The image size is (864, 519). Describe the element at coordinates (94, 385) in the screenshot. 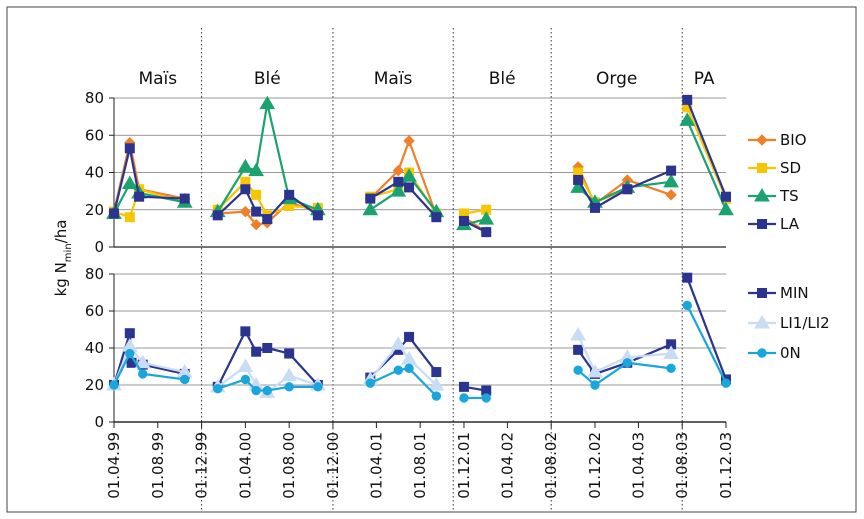

I see `y-tick-label: 20` at that location.